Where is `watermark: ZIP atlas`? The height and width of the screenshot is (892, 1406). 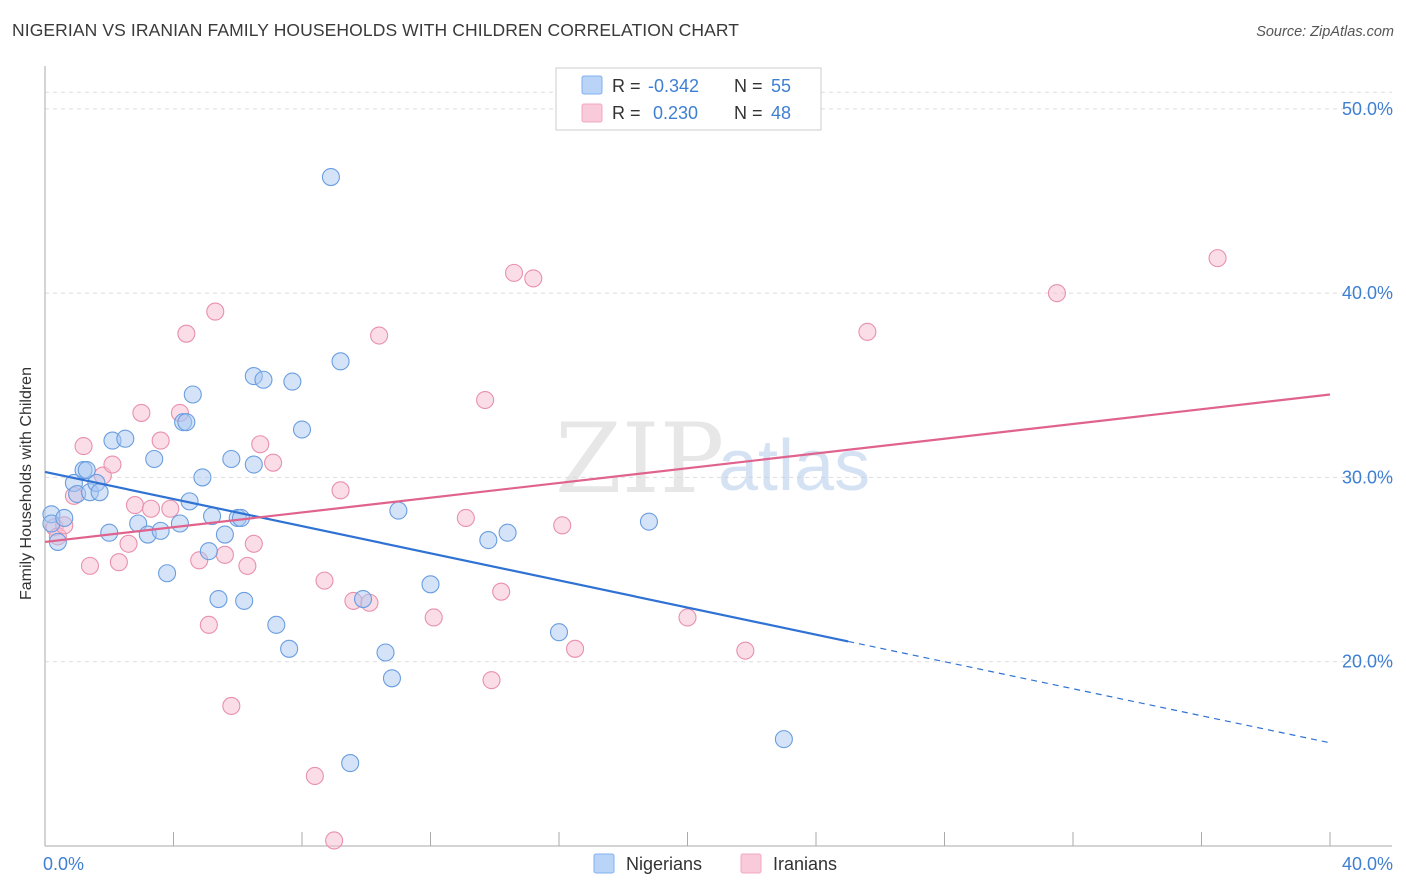 watermark: ZIP atlas is located at coordinates (712, 459).